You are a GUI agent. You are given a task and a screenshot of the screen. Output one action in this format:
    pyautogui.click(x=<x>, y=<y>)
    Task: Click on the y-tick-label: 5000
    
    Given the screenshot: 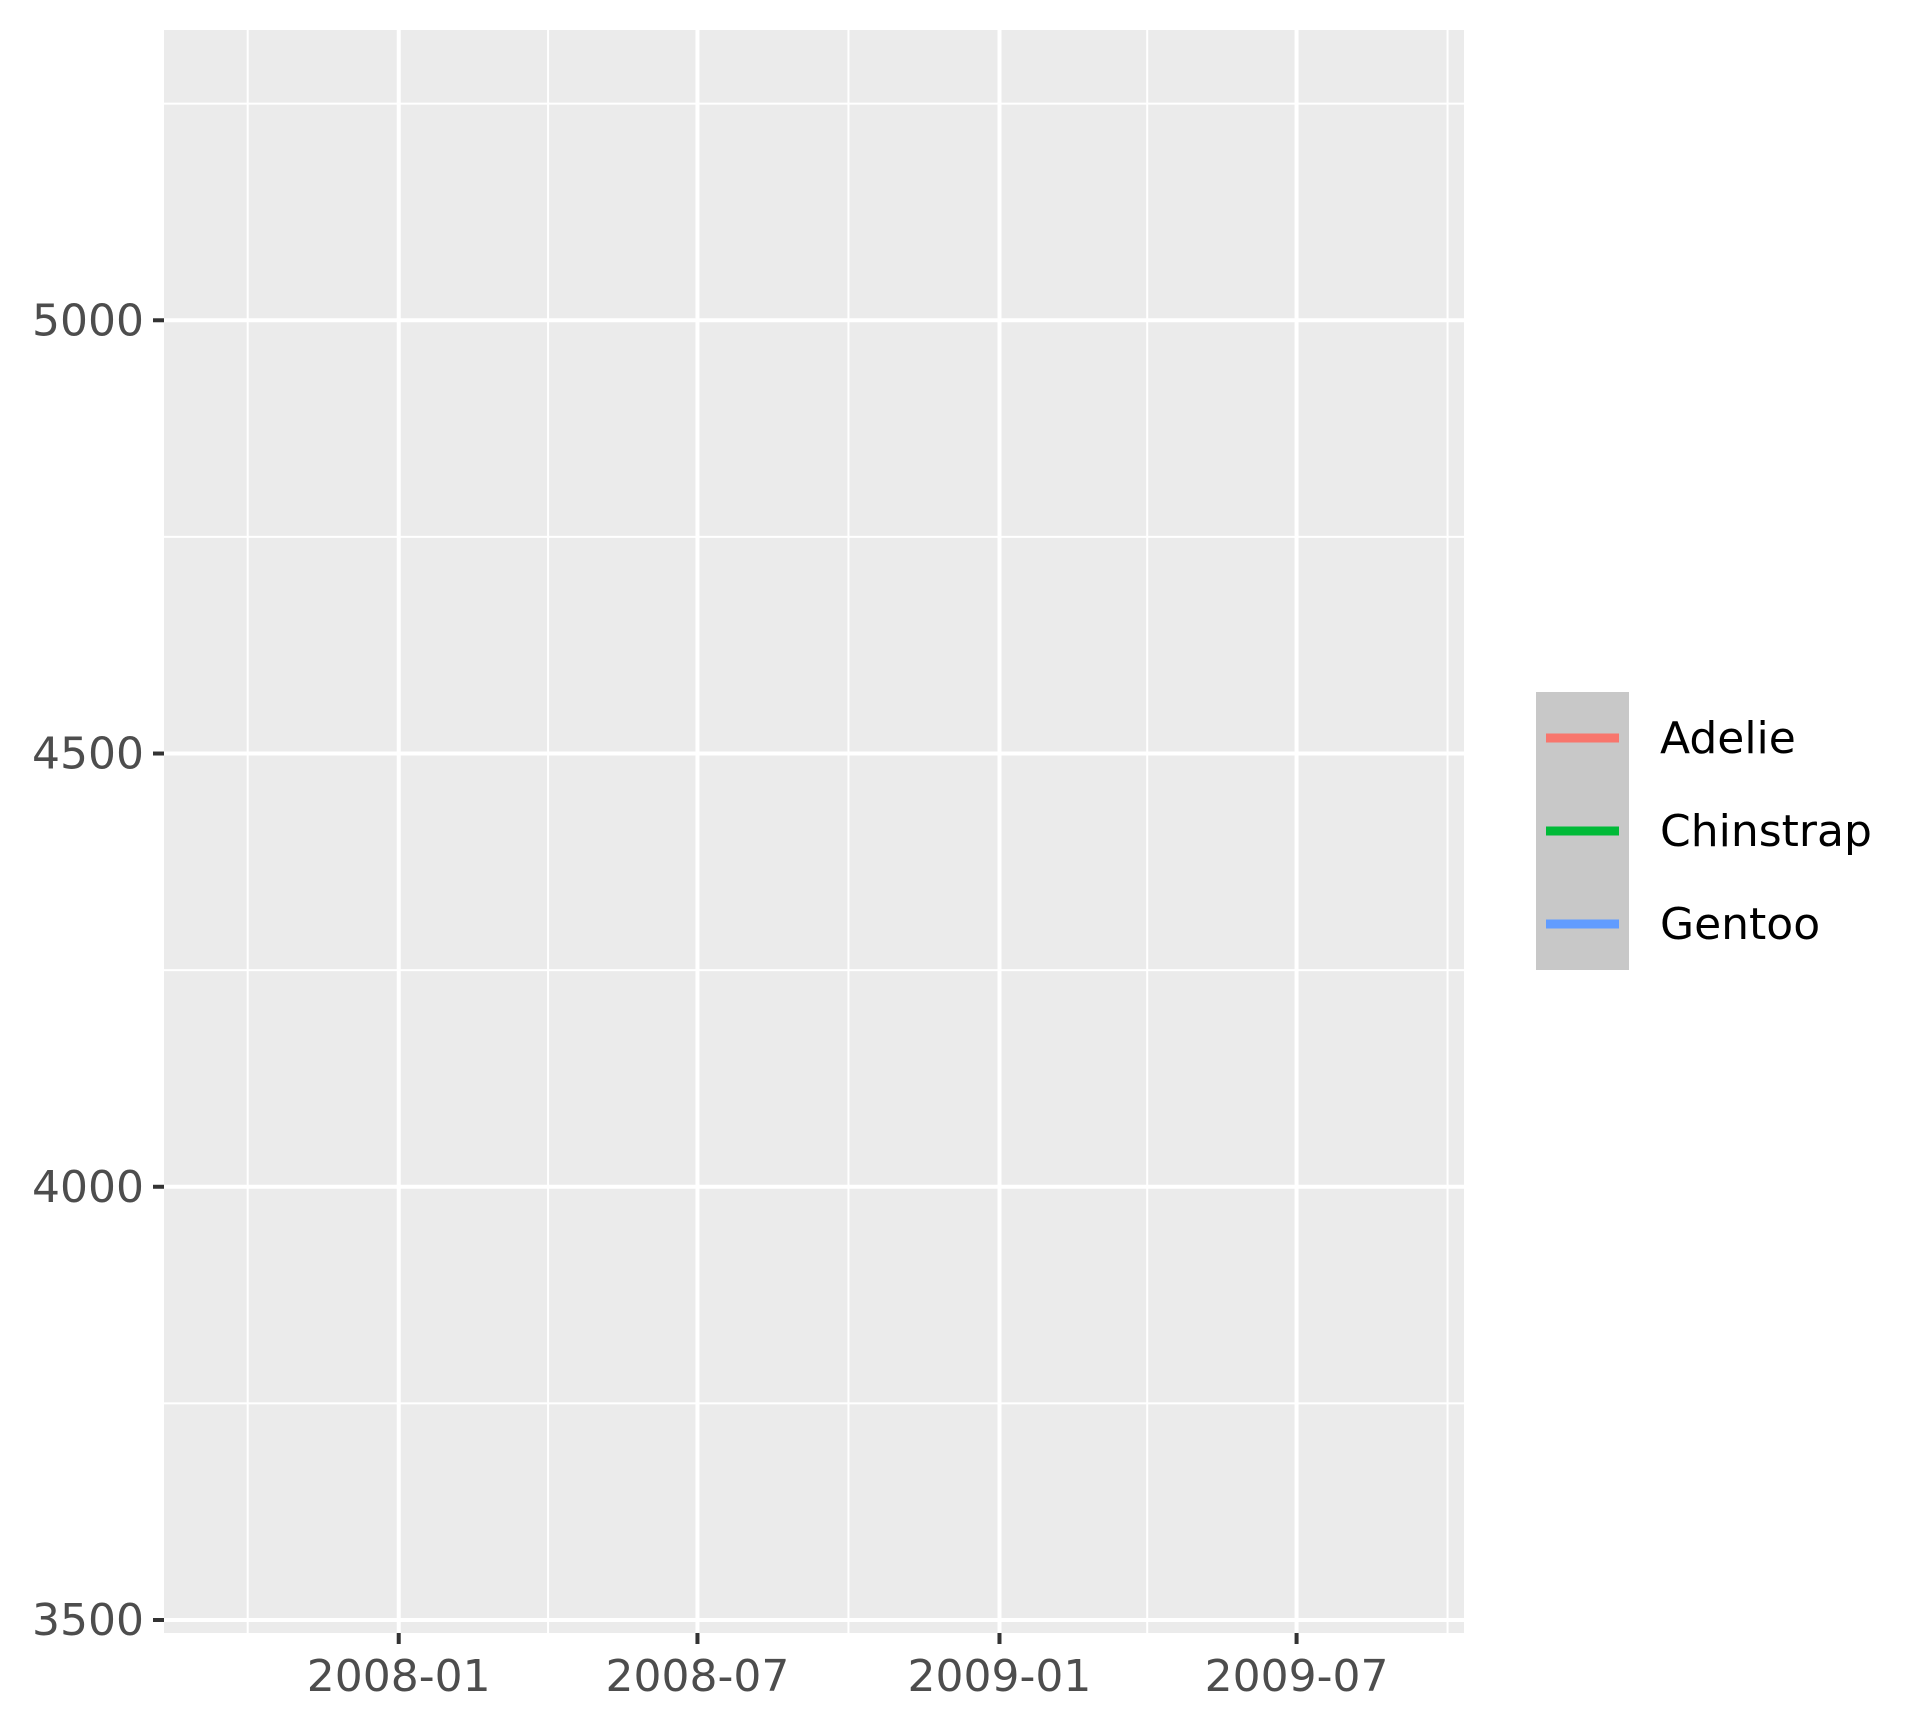 What is the action you would take?
    pyautogui.click(x=88, y=320)
    